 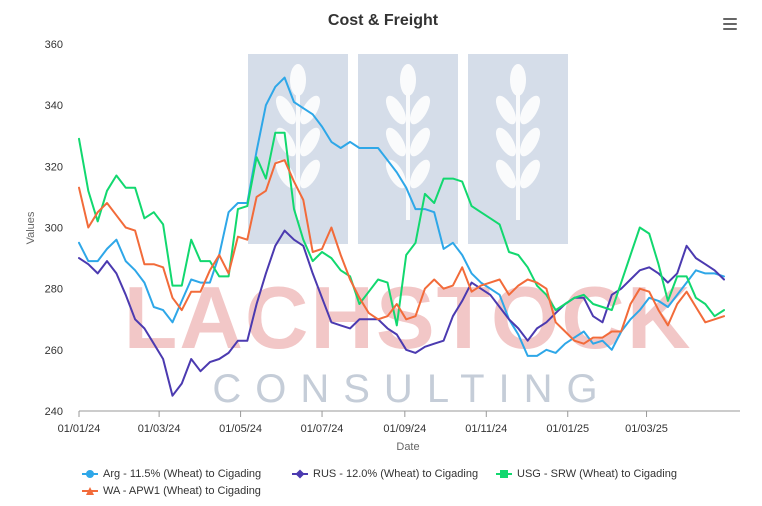 I want to click on x-tick-label: 01/11/24, so click(x=486, y=429).